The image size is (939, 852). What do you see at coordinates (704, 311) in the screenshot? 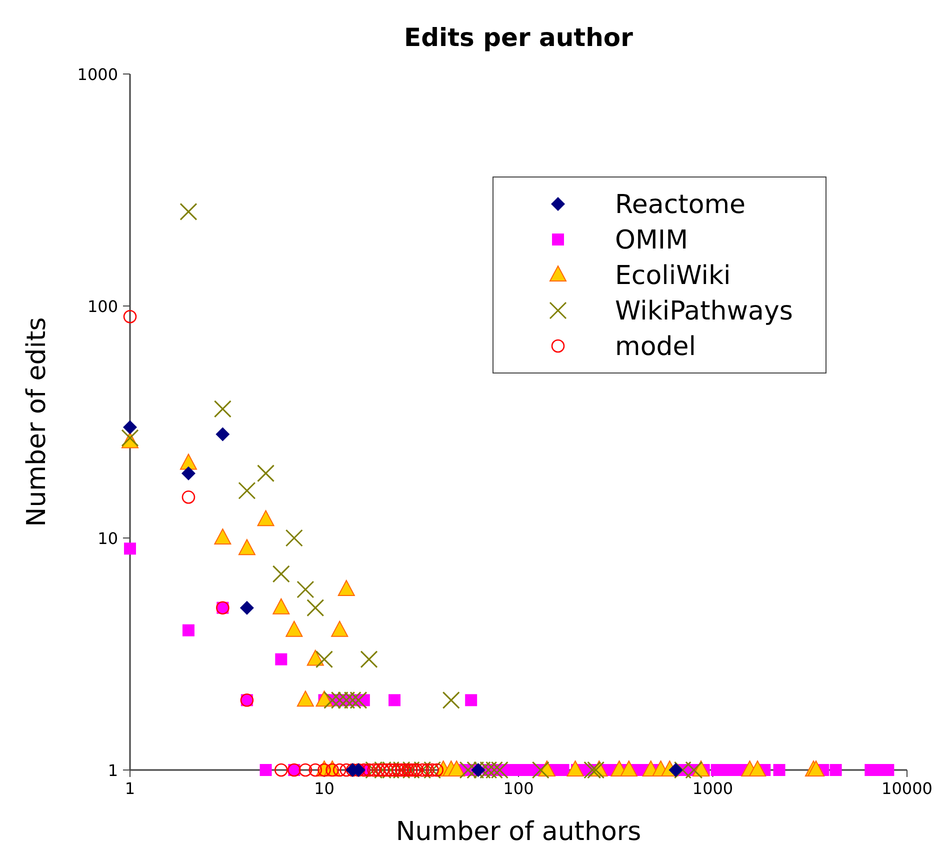
I see `legend-label: WikiPathways` at bounding box center [704, 311].